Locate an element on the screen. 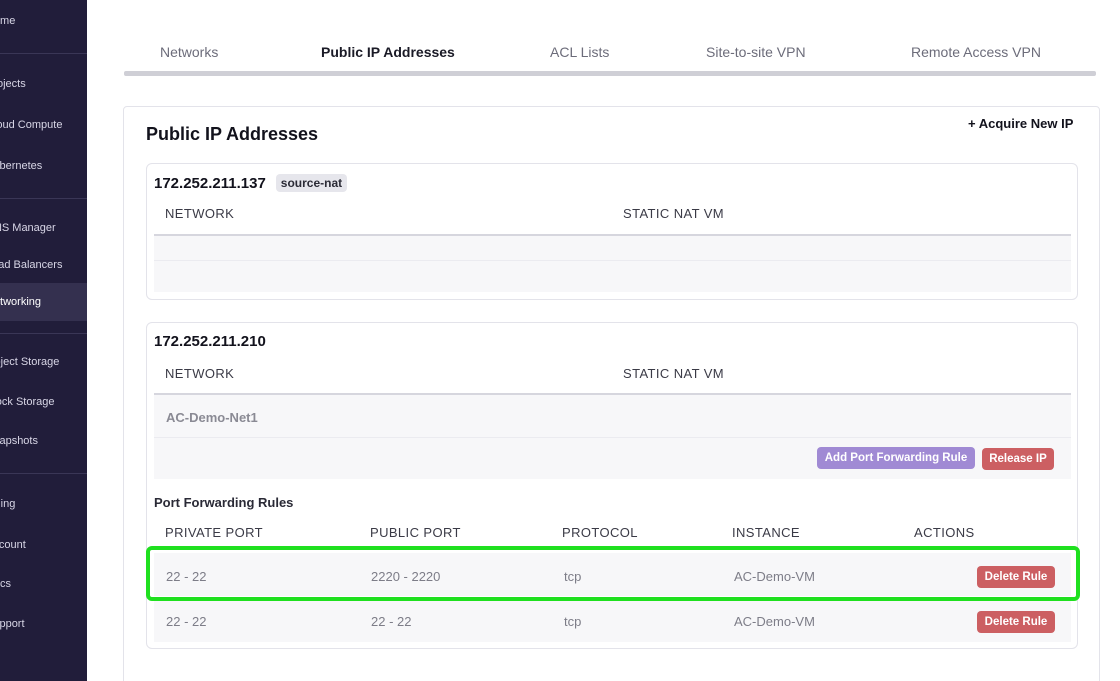 This screenshot has width=1120, height=681. ip-address: 172.252.211.210 is located at coordinates (210, 341).